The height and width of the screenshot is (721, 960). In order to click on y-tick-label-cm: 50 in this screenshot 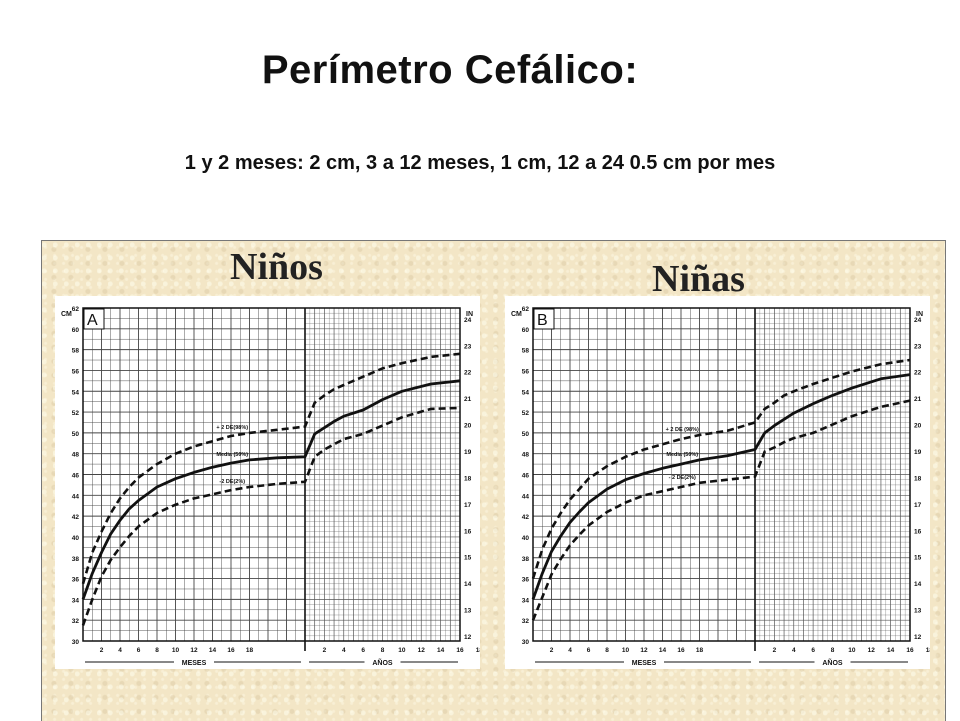, I will do `click(526, 434)`.